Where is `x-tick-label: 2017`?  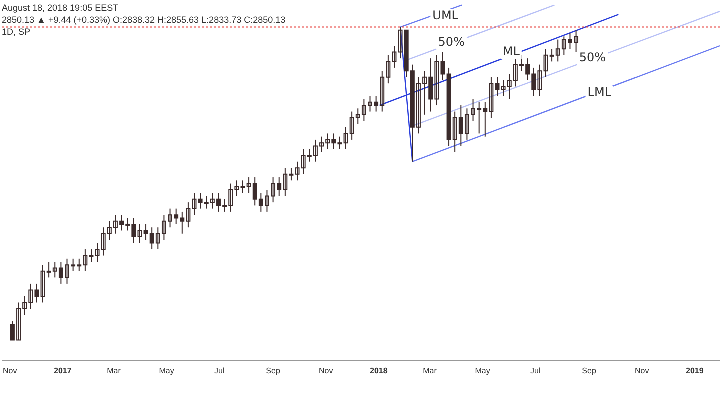
x-tick-label: 2017 is located at coordinates (63, 371).